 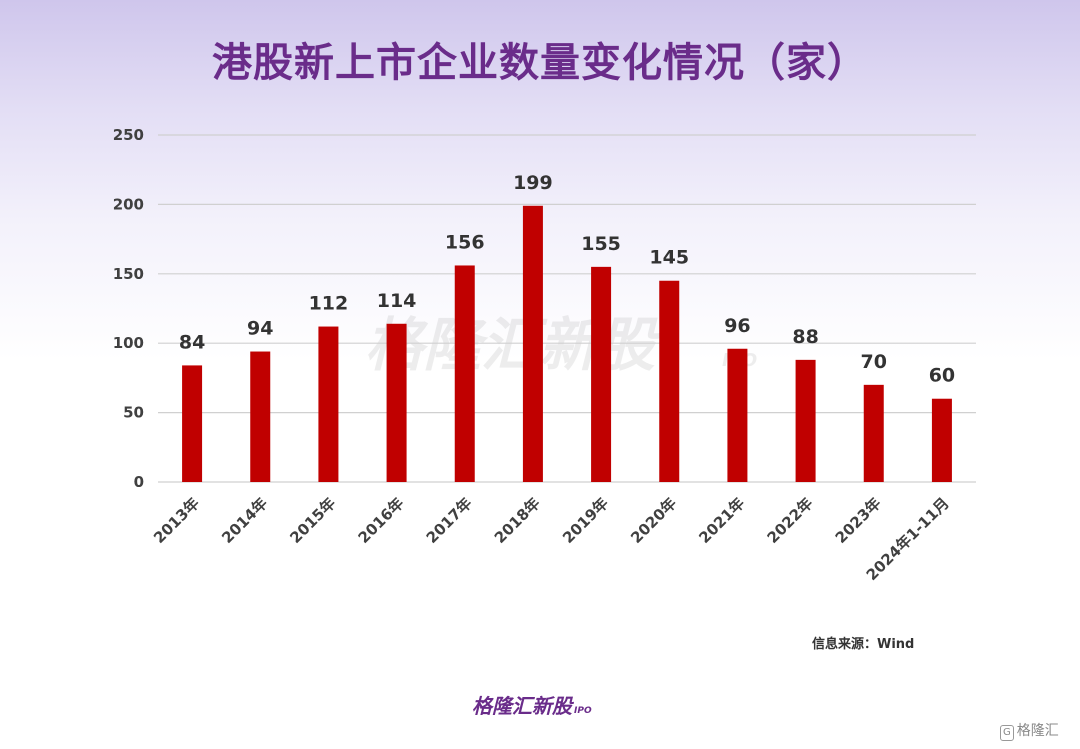 I want to click on data-label: 60, so click(x=942, y=376).